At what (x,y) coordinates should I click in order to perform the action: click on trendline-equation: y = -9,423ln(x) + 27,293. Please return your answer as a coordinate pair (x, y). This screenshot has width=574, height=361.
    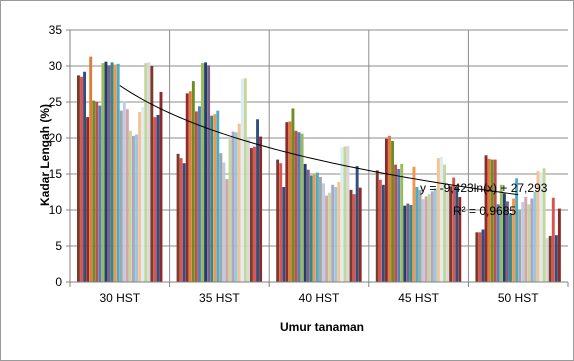
    Looking at the image, I should click on (484, 188).